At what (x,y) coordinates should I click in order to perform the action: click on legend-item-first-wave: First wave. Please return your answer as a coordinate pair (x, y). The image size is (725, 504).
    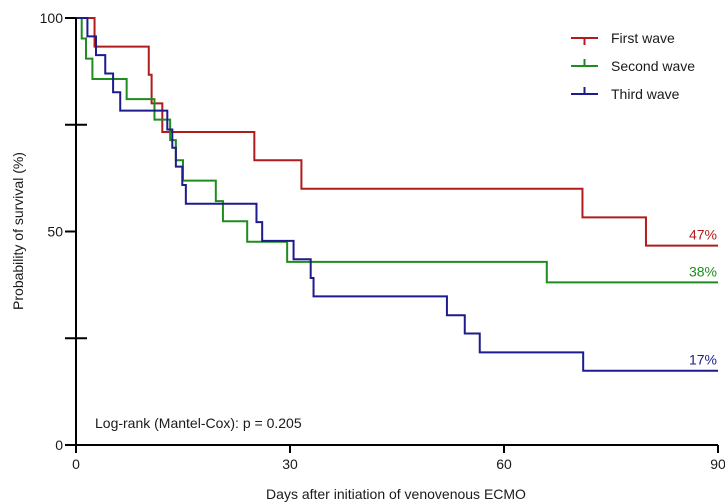
    Looking at the image, I should click on (623, 38).